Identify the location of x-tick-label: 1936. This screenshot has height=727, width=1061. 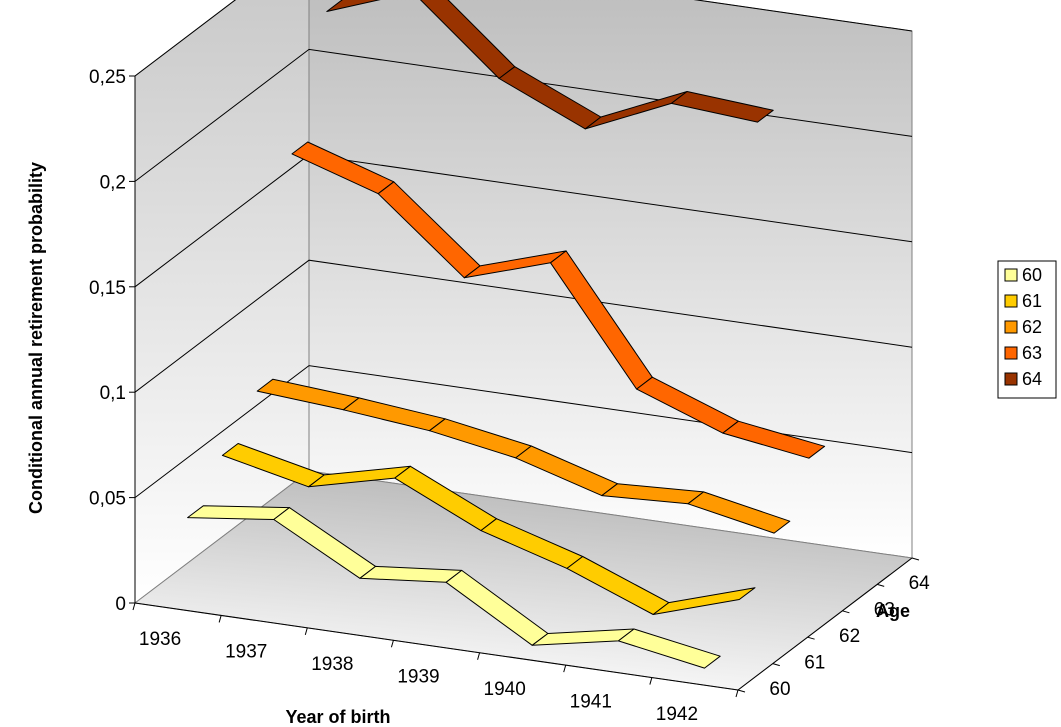
(160, 639).